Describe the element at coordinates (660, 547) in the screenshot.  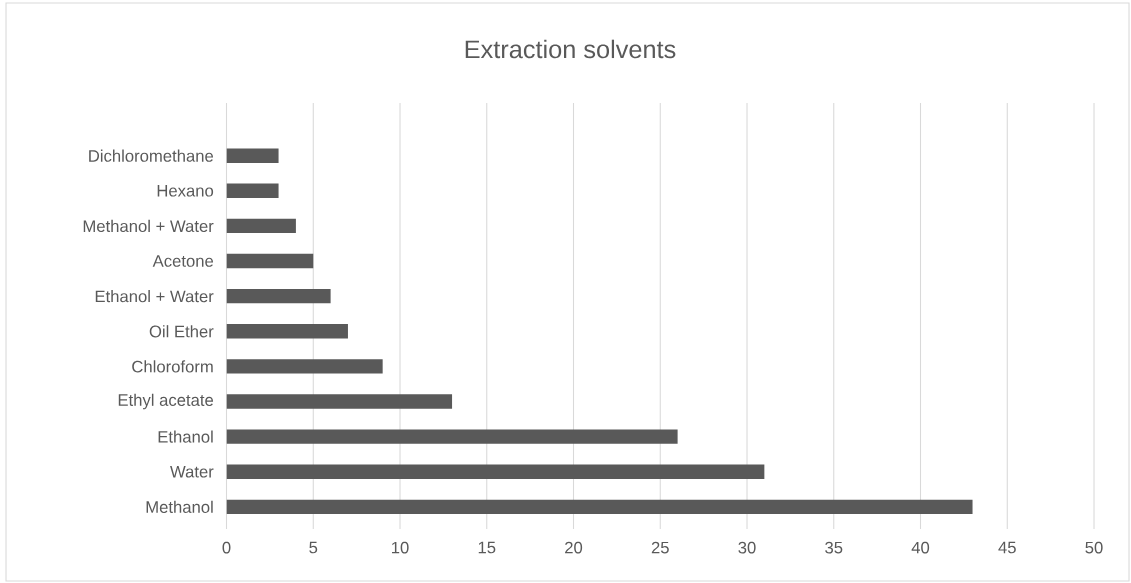
I see `x-tick-label: 25` at that location.